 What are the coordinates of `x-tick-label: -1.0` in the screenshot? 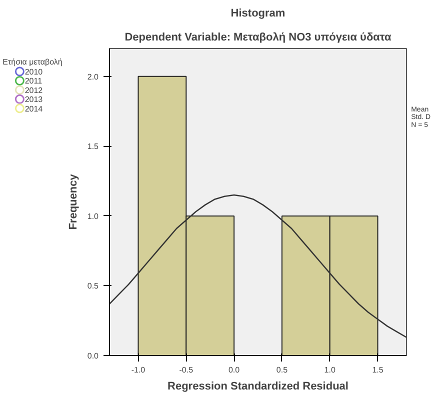 It's located at (138, 370).